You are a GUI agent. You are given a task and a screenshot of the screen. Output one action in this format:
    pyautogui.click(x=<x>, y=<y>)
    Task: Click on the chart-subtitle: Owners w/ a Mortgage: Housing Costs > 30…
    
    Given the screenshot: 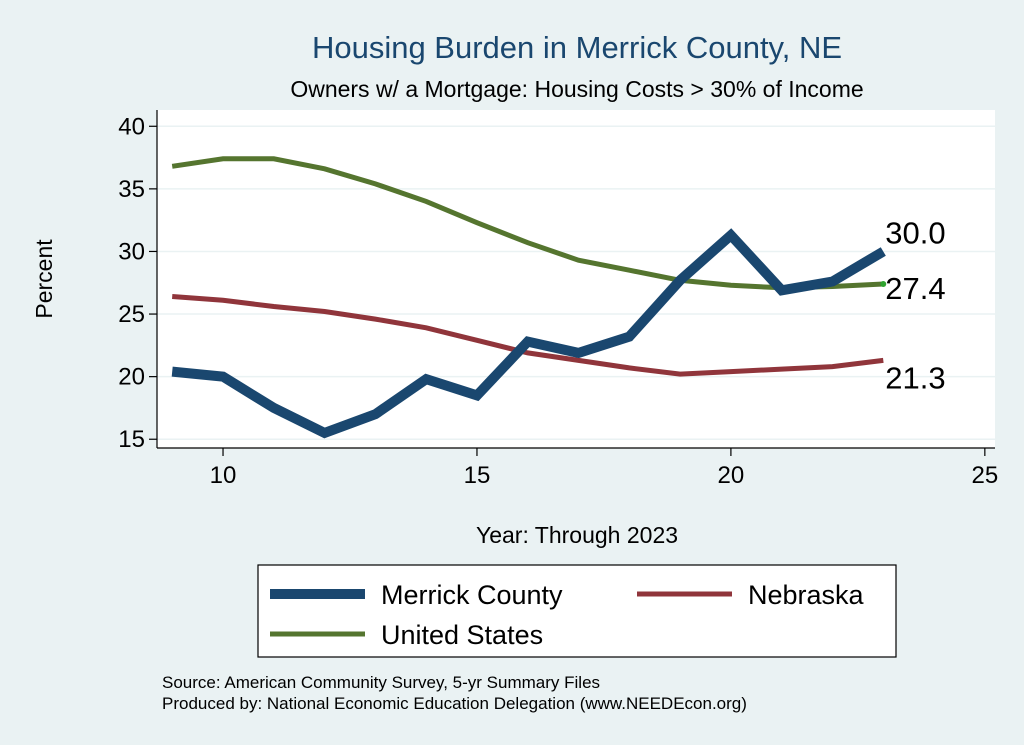 What is the action you would take?
    pyautogui.click(x=576, y=89)
    